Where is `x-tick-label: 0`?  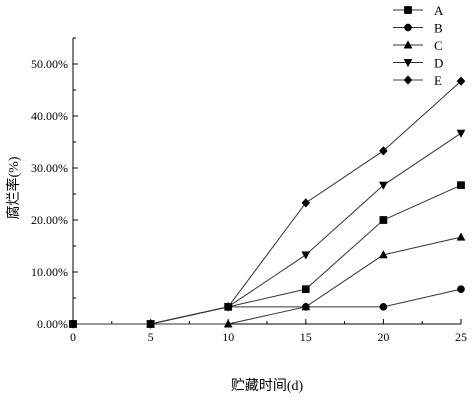
x-tick-label: 0 is located at coordinates (73, 337).